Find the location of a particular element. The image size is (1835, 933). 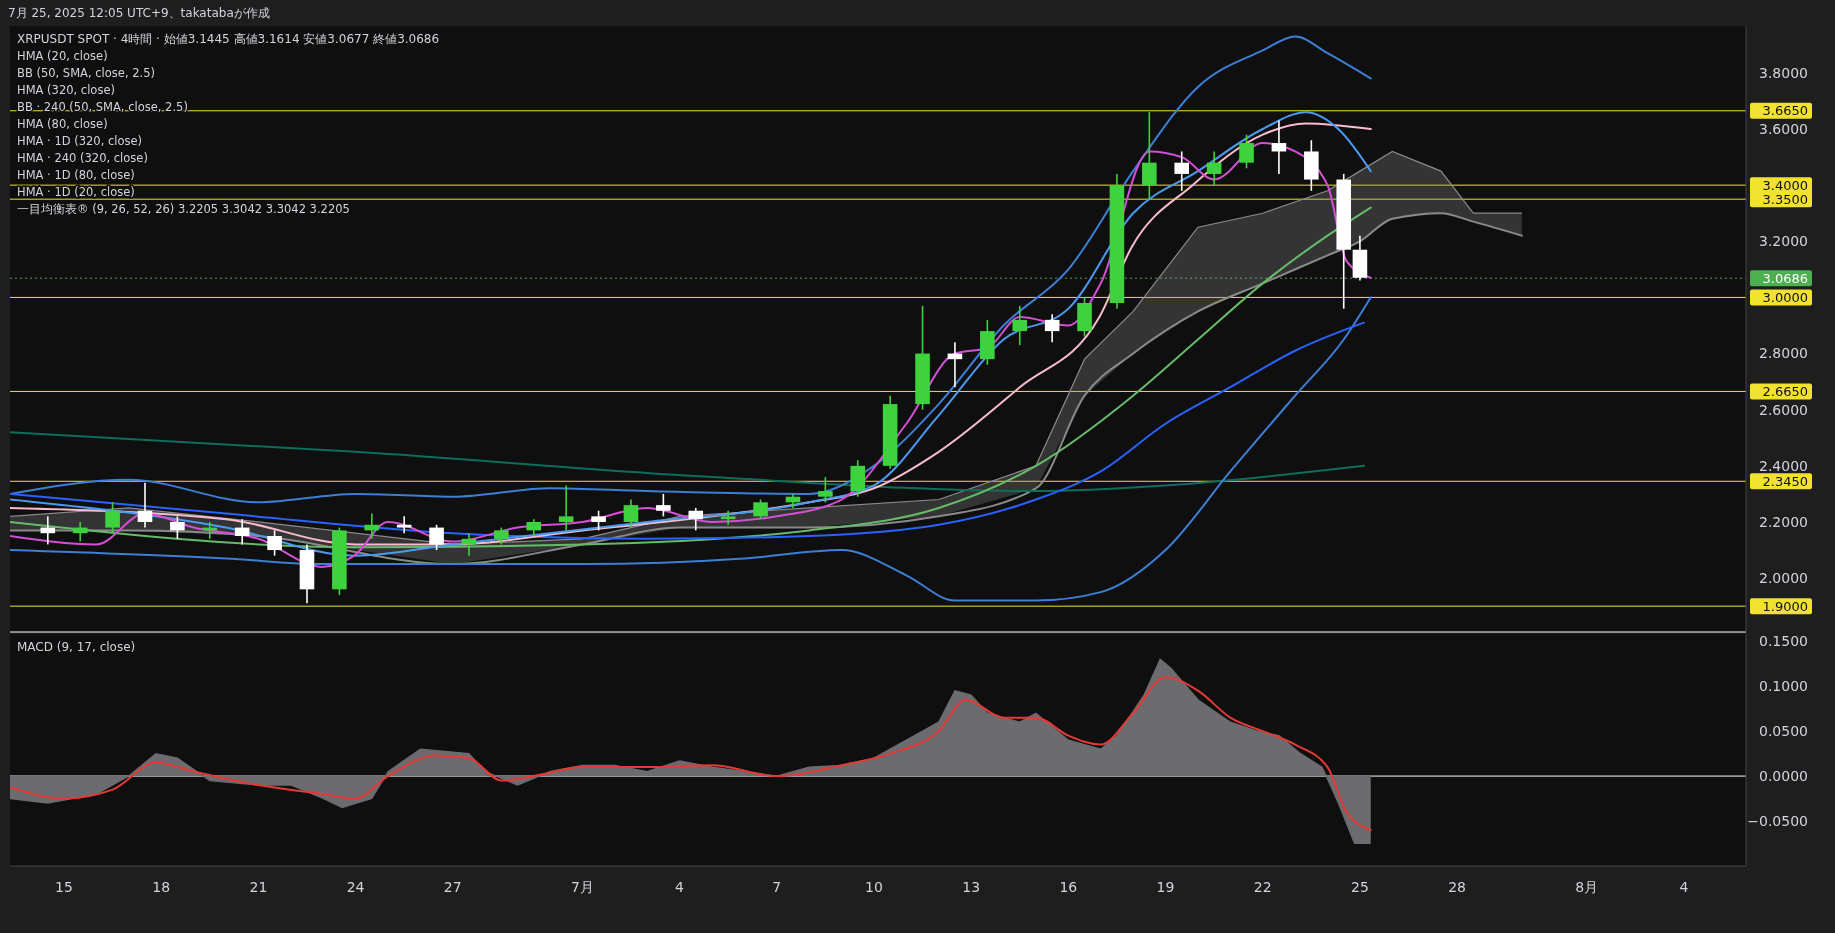

ref-line-label: 3.6650 is located at coordinates (1785, 111).